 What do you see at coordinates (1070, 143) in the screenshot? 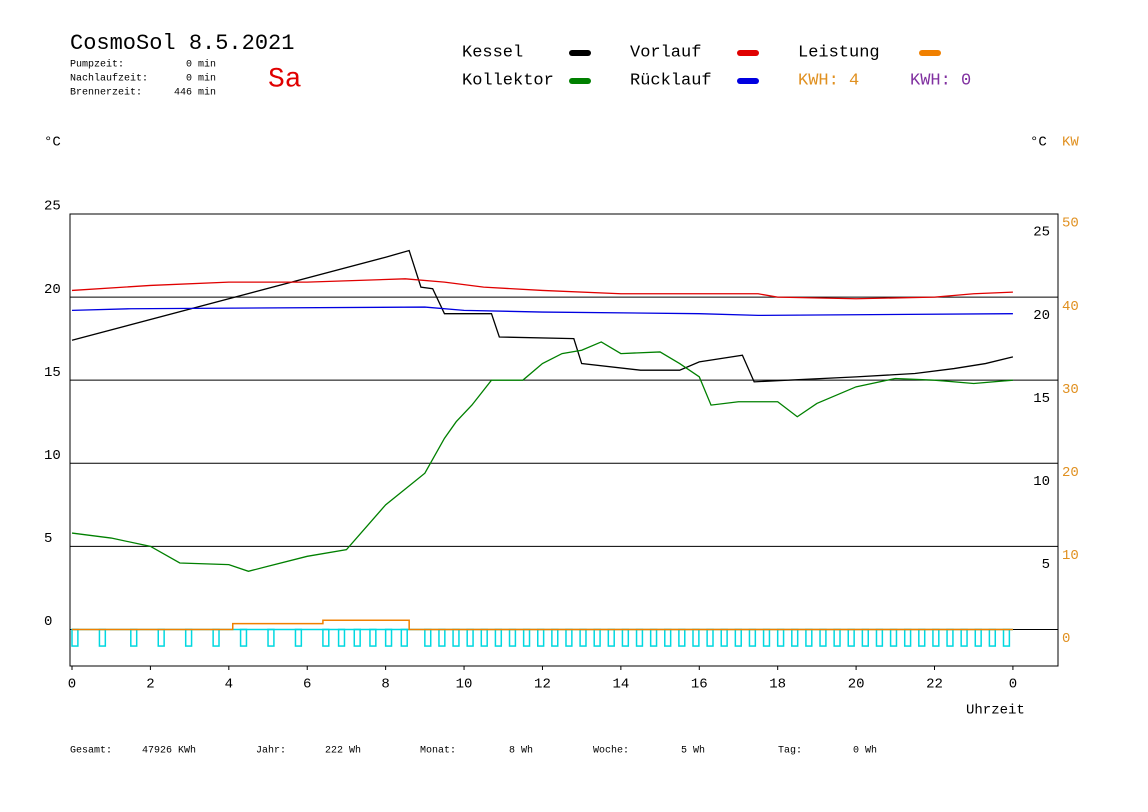
I see `y2-unit: KW` at bounding box center [1070, 143].